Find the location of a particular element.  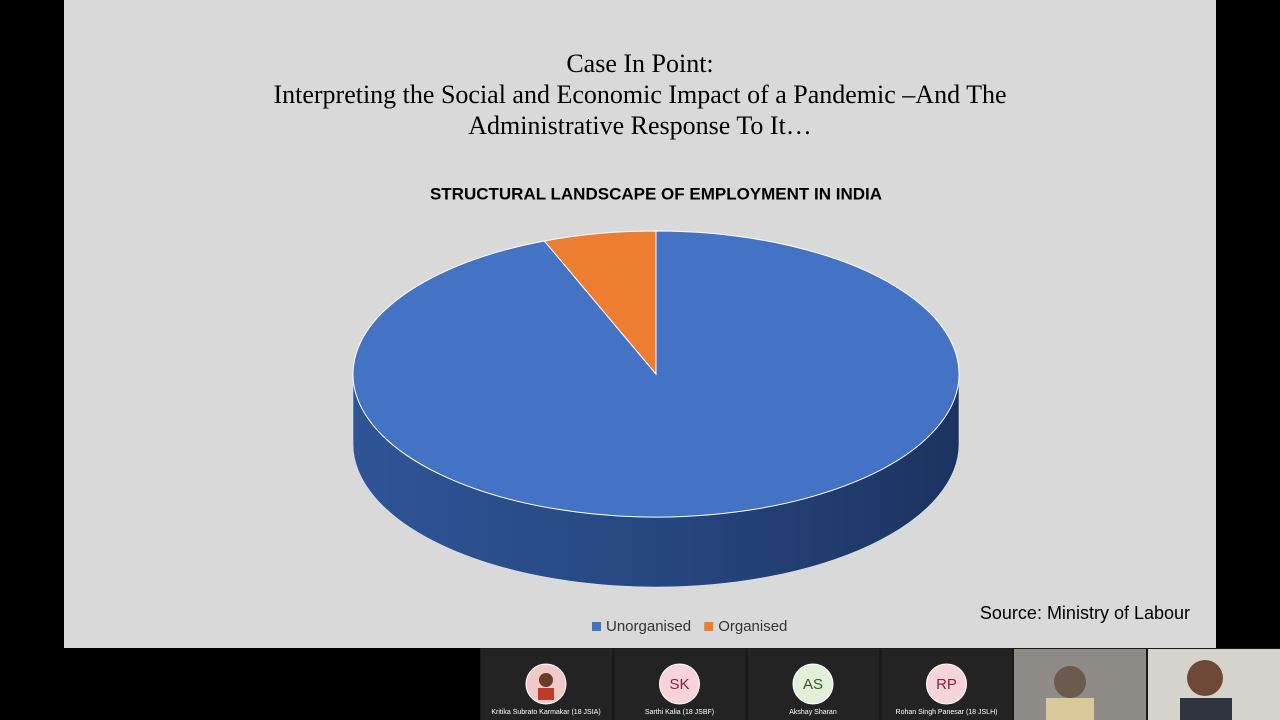

slide-title: Case In Point: is located at coordinates (639, 63).